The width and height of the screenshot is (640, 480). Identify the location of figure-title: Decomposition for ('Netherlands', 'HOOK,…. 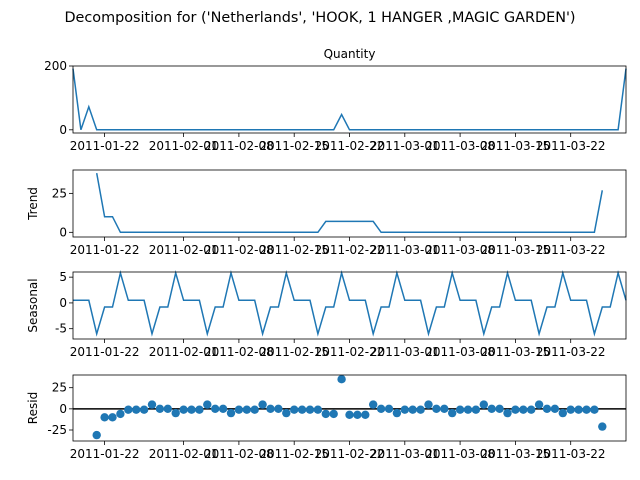
(319, 18).